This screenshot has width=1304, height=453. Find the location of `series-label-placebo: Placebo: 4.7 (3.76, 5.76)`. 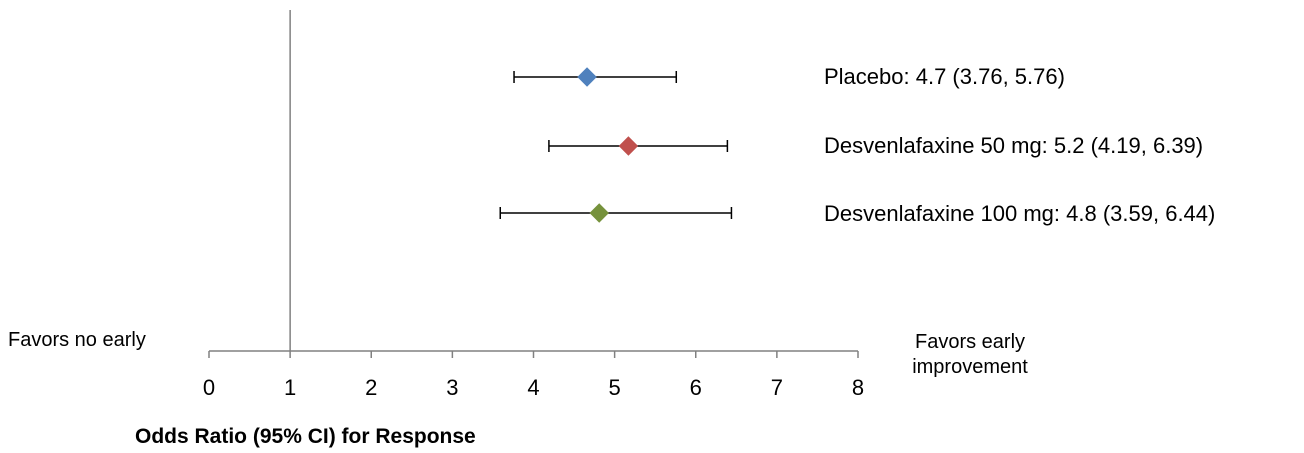

series-label-placebo: Placebo: 4.7 (3.76, 5.76) is located at coordinates (944, 76).